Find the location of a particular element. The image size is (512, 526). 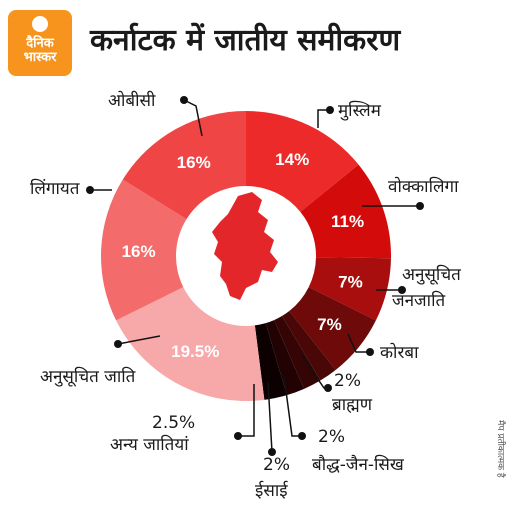

map-credit: मैप प्रतीकात्मक है is located at coordinates (502, 465).